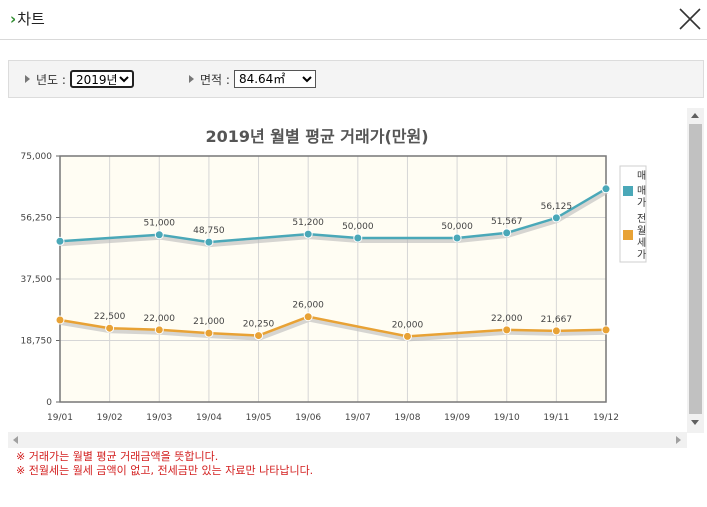  What do you see at coordinates (690, 19) in the screenshot?
I see `close-icon` at bounding box center [690, 19].